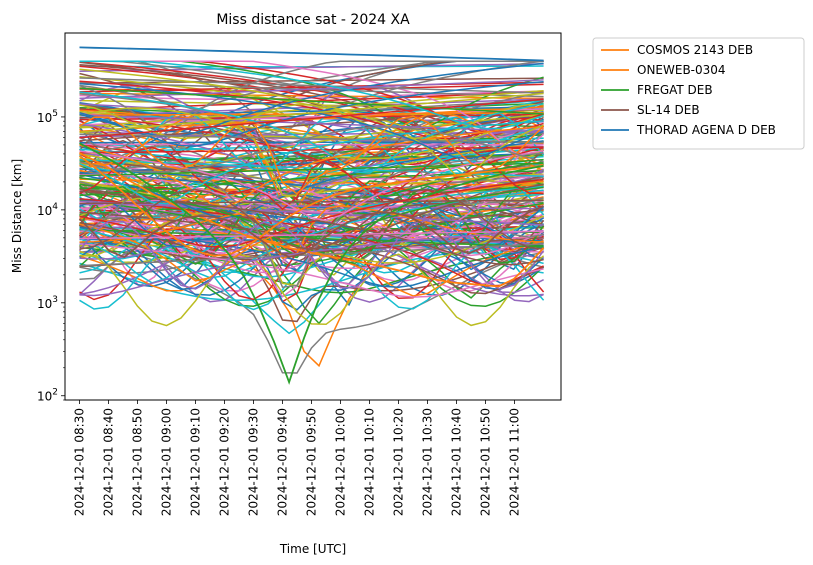 The width and height of the screenshot is (813, 565). I want to click on y-tick-label: 10⁵, so click(47, 117).